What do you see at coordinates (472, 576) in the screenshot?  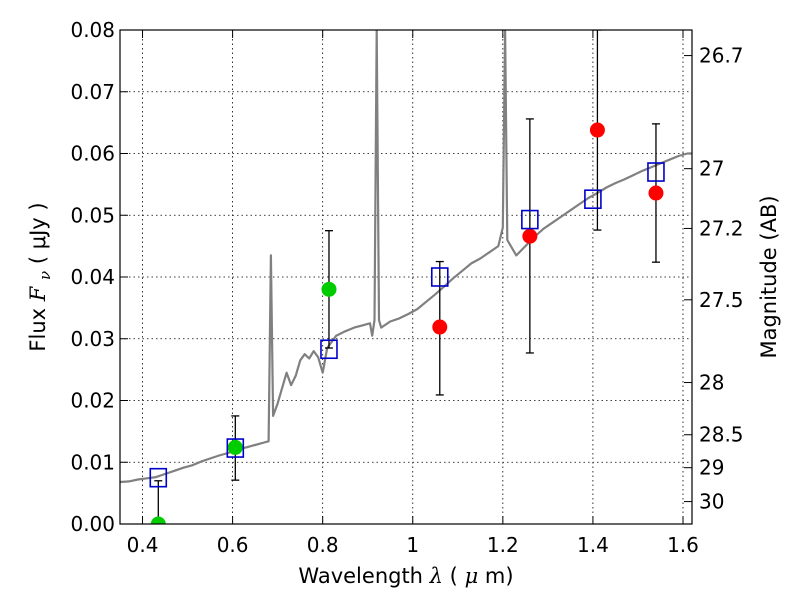 I see `x-axis-label-mu: μ` at bounding box center [472, 576].